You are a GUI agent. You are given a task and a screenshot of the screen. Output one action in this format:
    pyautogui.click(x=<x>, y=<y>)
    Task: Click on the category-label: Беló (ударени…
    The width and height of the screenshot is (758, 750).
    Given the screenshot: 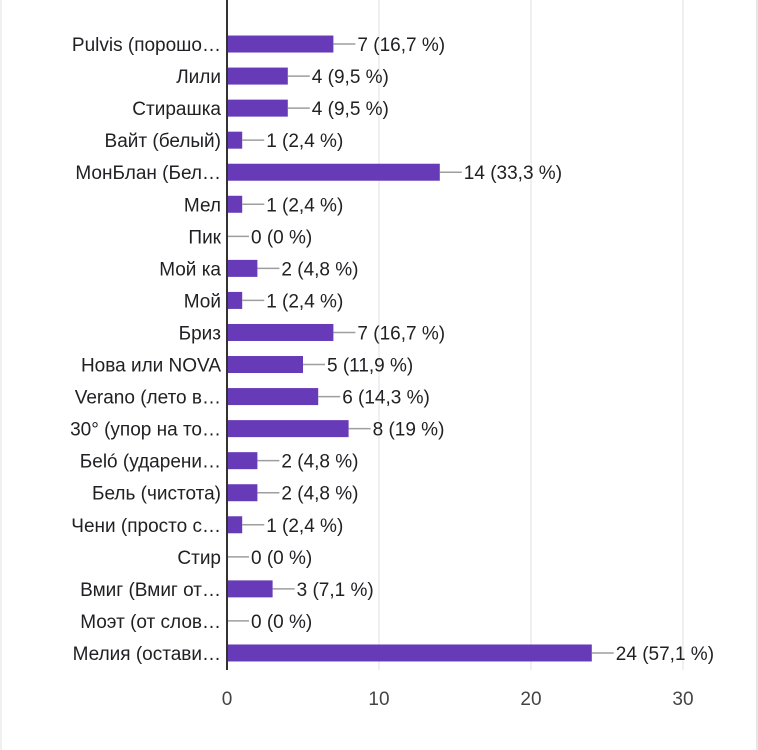 What is the action you would take?
    pyautogui.click(x=150, y=462)
    